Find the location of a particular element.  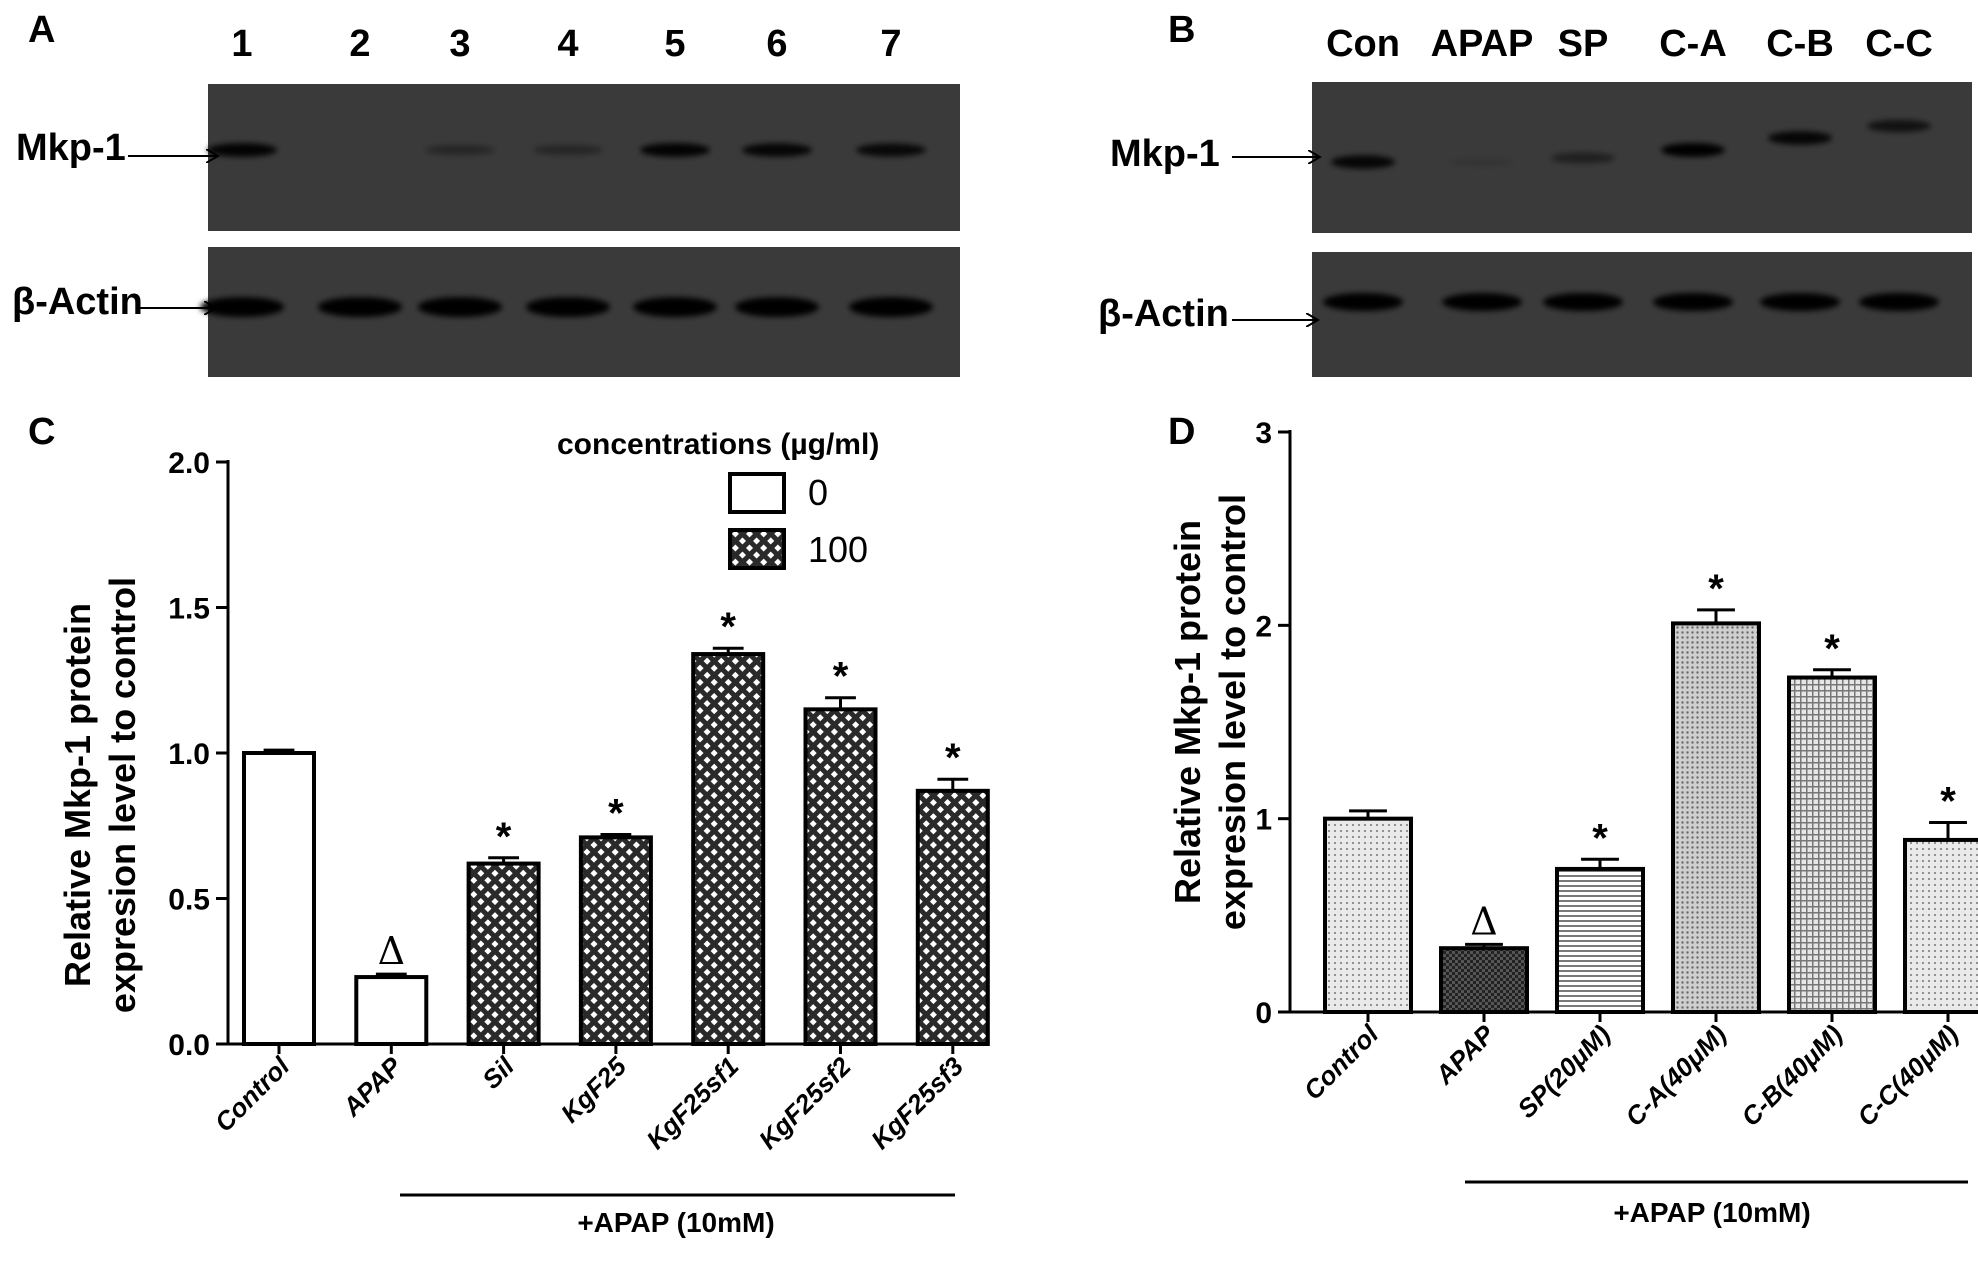

x-tick-label: KgF25sf3 is located at coordinates (917, 1103).